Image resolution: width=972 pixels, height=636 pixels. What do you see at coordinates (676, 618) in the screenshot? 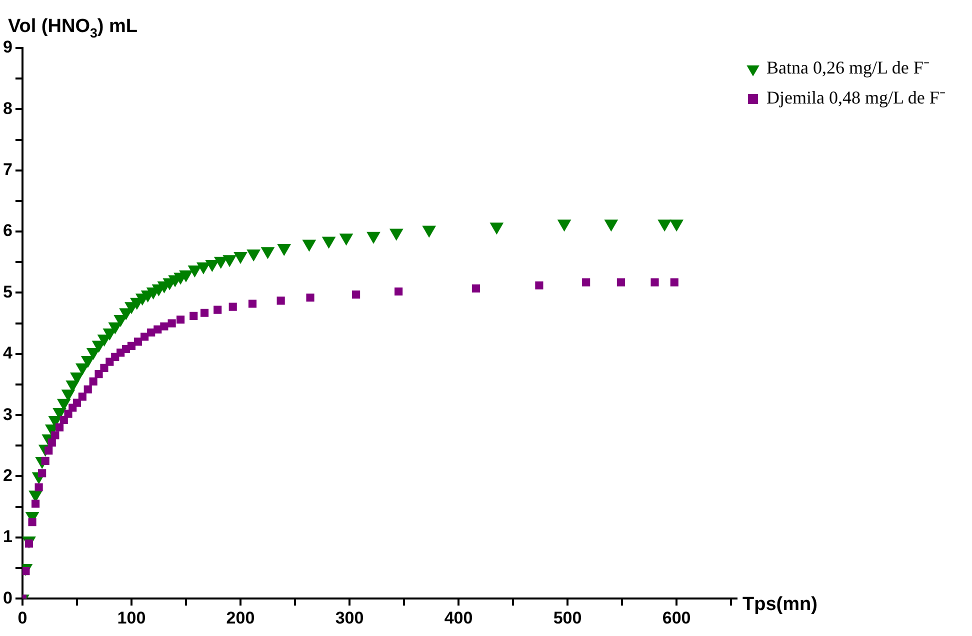
I see `x-tick-label: 600` at bounding box center [676, 618].